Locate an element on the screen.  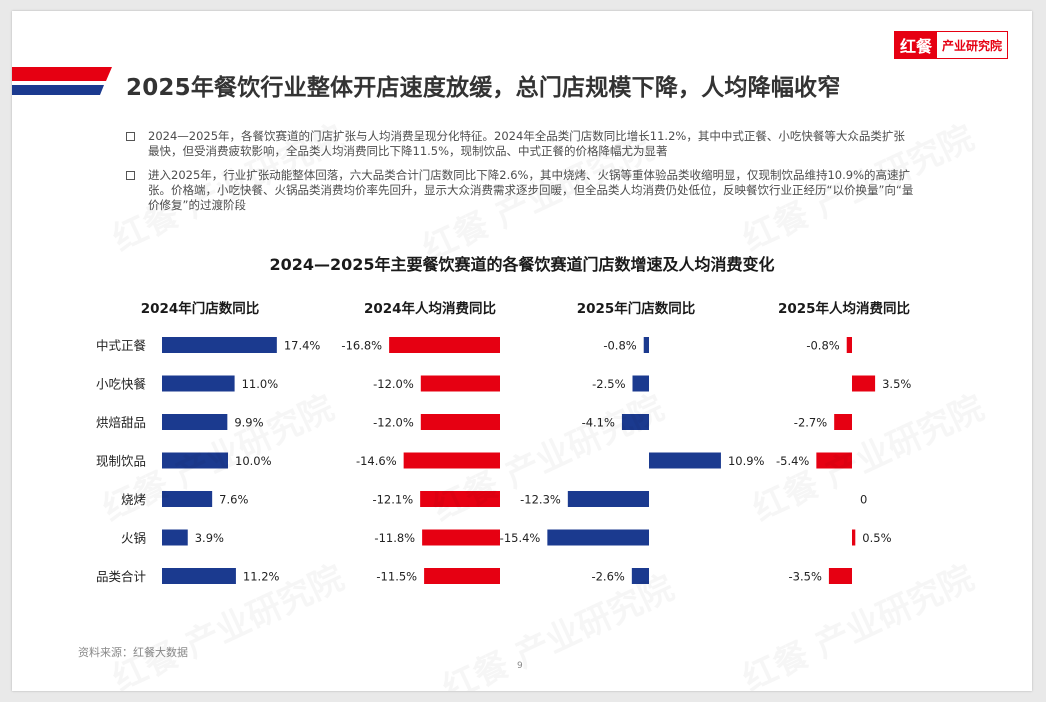
data-label: 9.9% is located at coordinates (248, 423).